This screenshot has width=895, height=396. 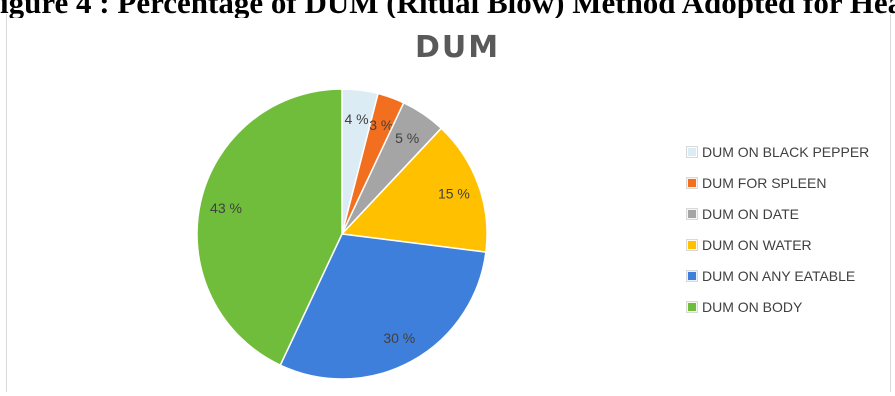 I want to click on slice-label-dum-on-body: 43 %, so click(x=226, y=208).